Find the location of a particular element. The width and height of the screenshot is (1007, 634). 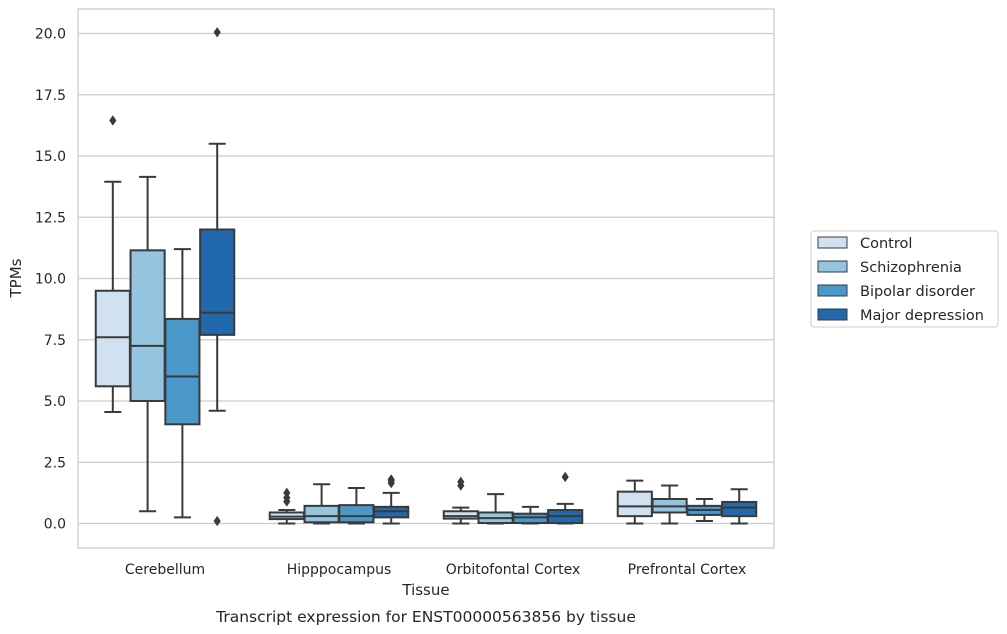

y-axis: 0.0 2.5 5.0 7.5 10.0 12.5 15.0 17.5 20.0 is located at coordinates (50, 280).